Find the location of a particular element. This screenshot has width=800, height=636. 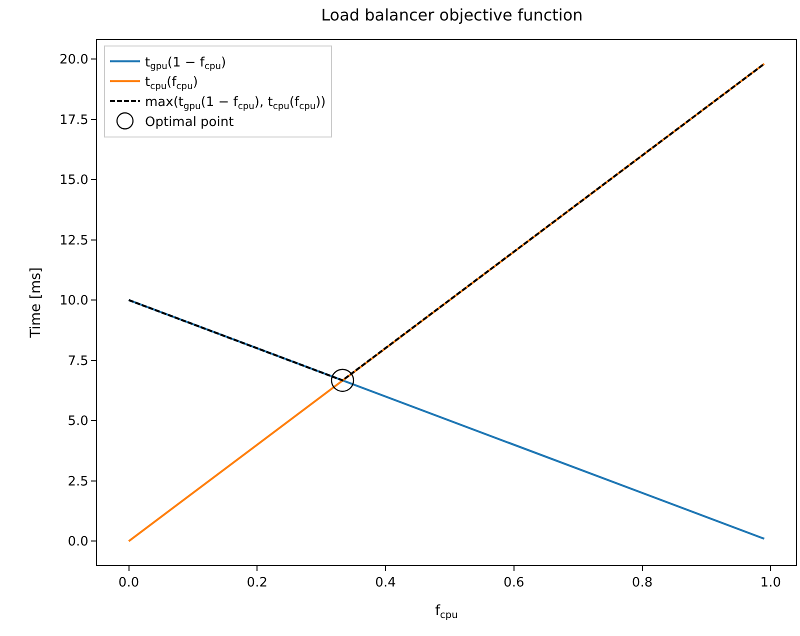

y-tick-label: 20.0 is located at coordinates (73, 60).